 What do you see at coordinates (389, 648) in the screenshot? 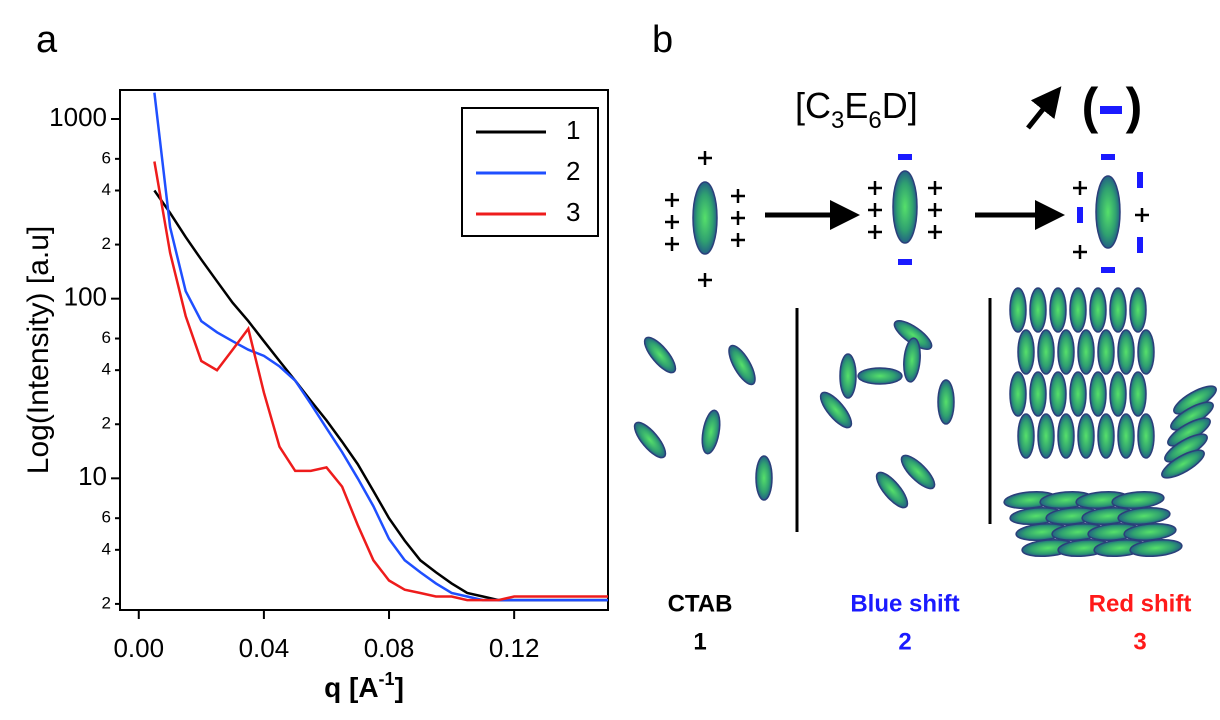
I see `x-tick-label: 0.08` at bounding box center [389, 648].